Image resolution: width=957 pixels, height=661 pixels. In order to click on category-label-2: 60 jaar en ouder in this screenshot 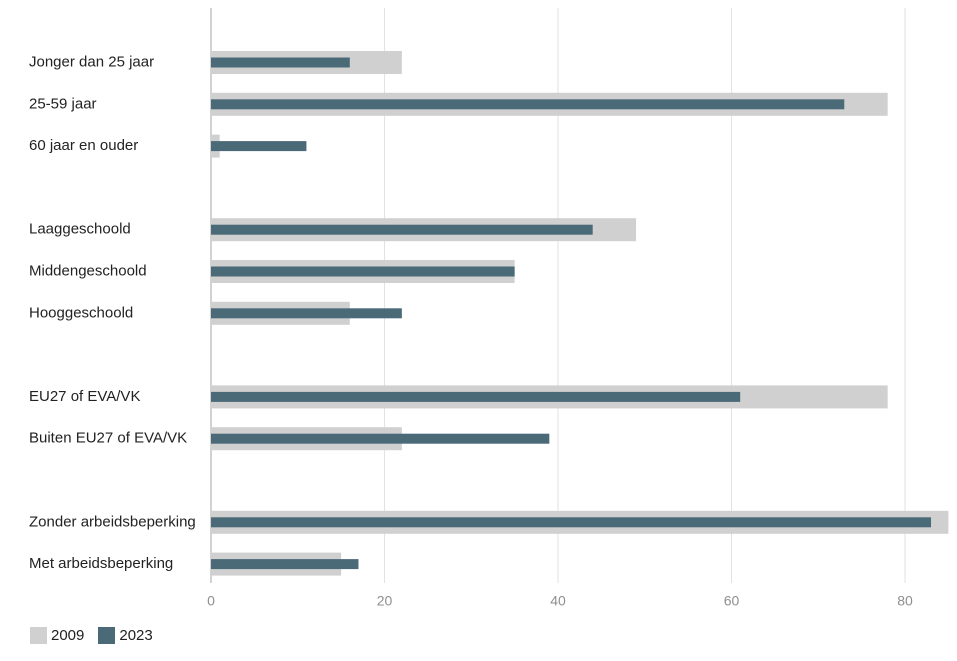, I will do `click(83, 145)`.